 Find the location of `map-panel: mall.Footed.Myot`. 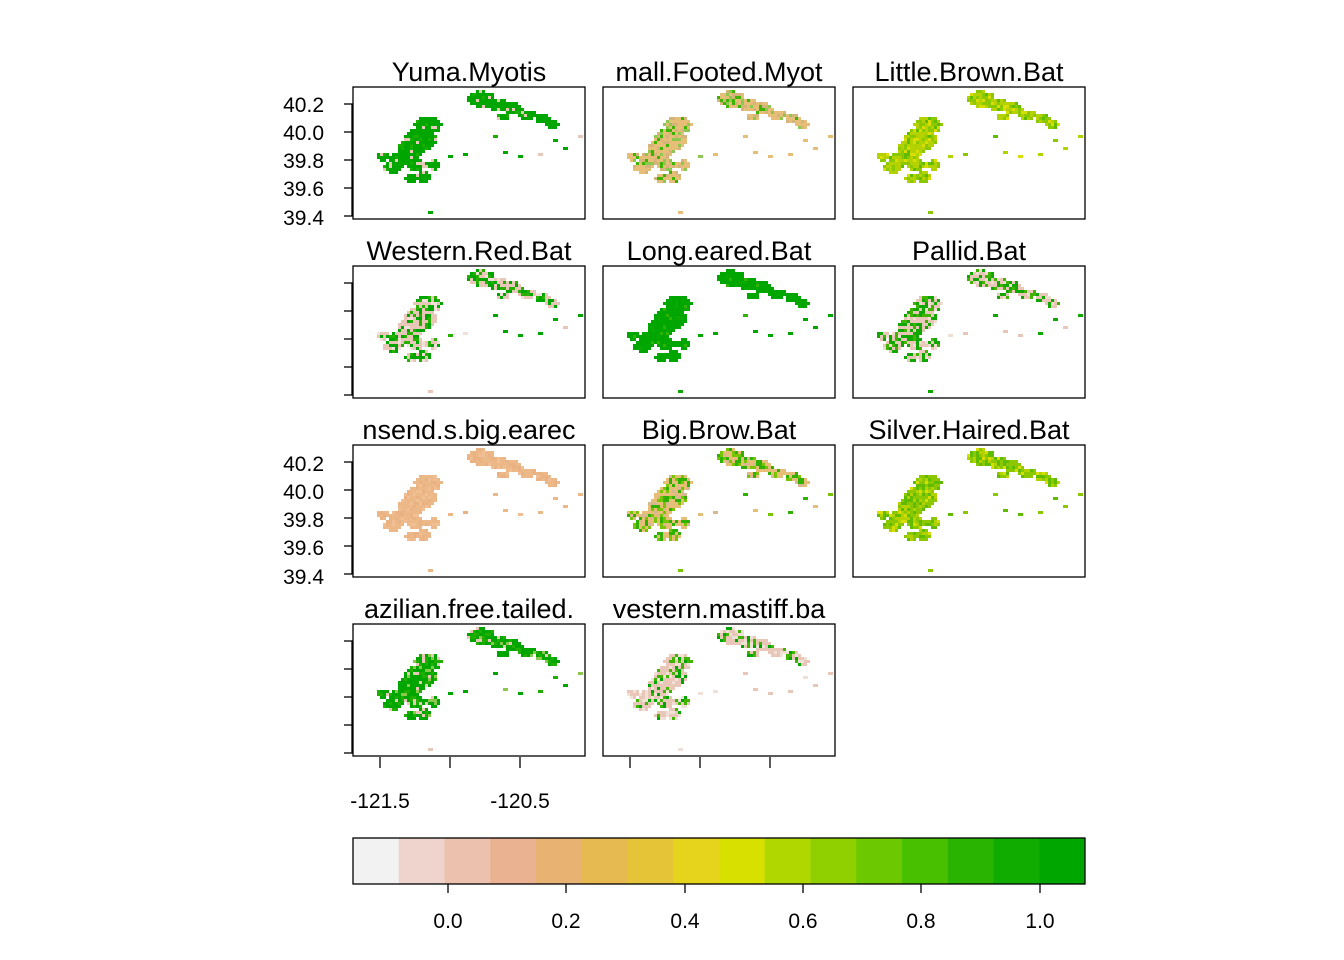

map-panel: mall.Footed.Myot is located at coordinates (719, 138).